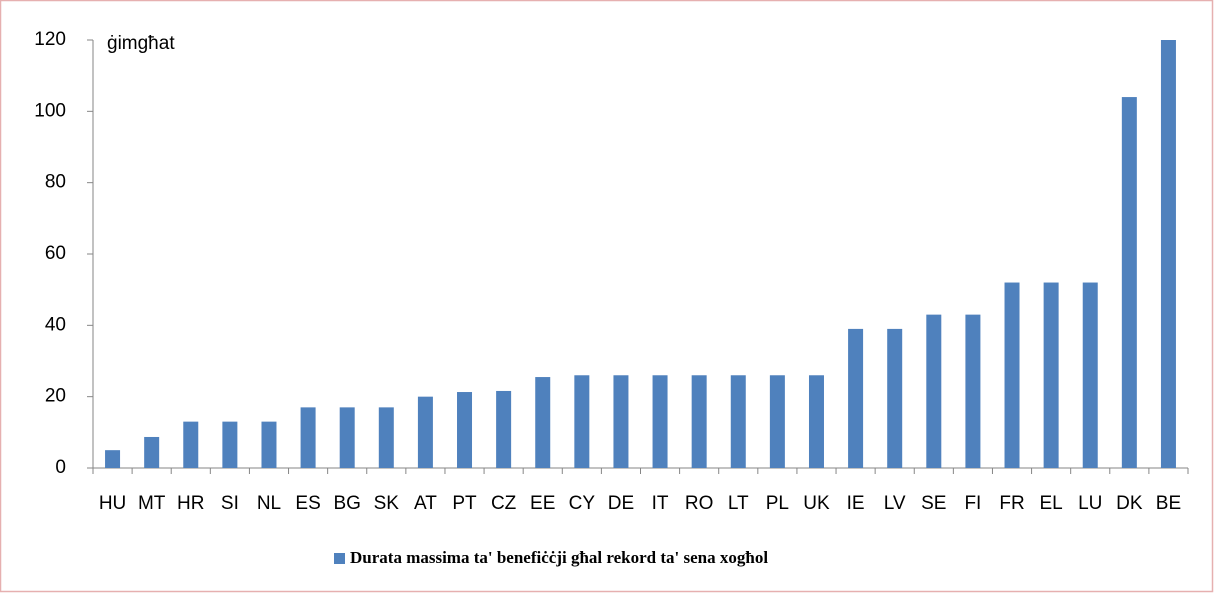 This screenshot has height=593, width=1214. I want to click on x-tick-label: DK, so click(1129, 503).